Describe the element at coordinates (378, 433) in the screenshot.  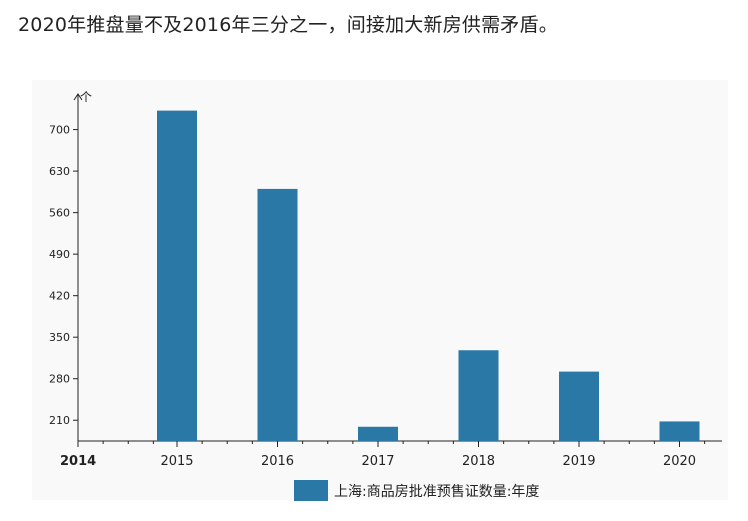
I see `bar-2017` at that location.